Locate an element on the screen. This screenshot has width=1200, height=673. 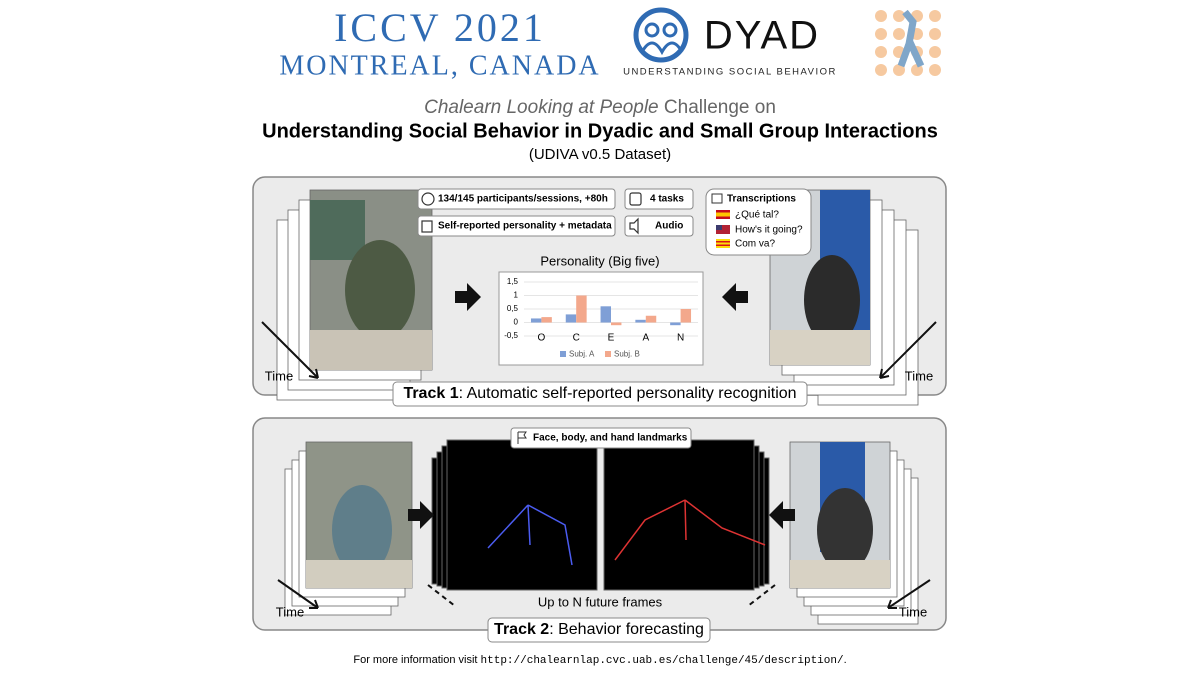
transcriptions-title: Transcriptions is located at coordinates (761, 199).